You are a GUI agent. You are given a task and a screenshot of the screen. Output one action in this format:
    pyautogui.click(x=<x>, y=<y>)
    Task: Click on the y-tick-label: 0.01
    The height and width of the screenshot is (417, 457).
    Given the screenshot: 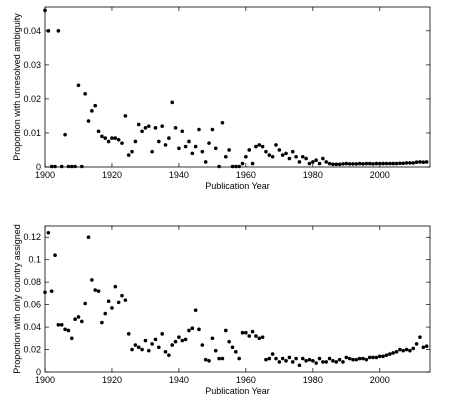 What is the action you would take?
    pyautogui.click(x=32, y=133)
    